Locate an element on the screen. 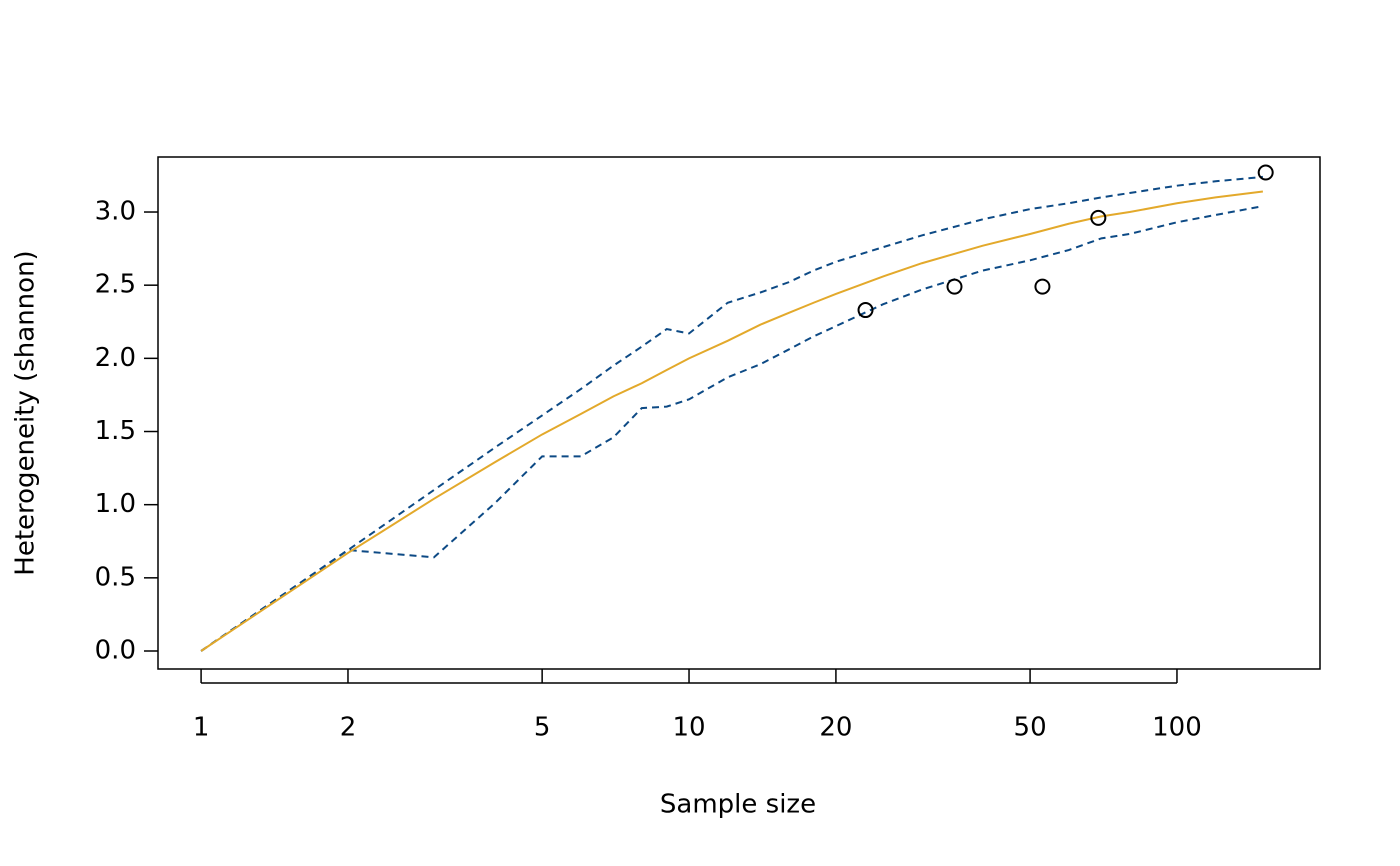  y-tick-label: 0.5 is located at coordinates (115, 577).